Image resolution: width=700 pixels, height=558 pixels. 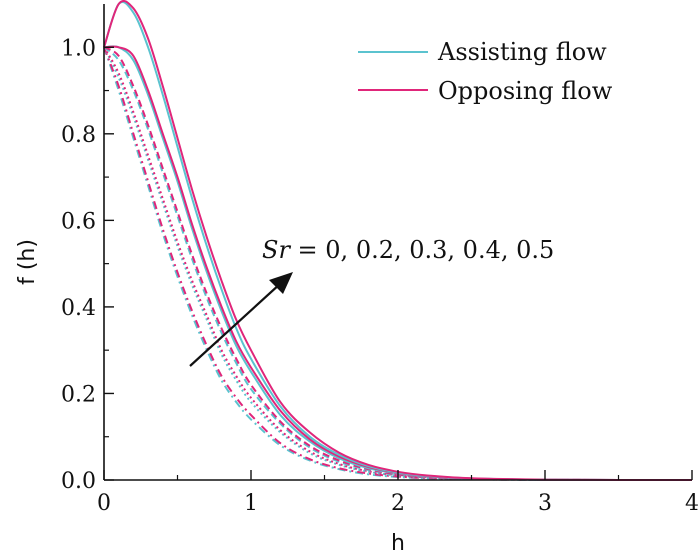 I want to click on sr-arrow, so click(x=235, y=324).